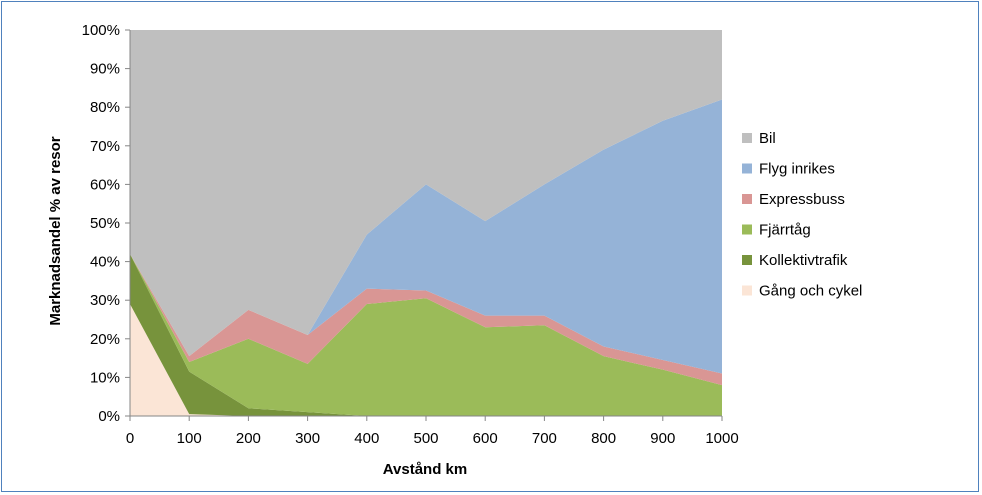 The height and width of the screenshot is (495, 982). Describe the element at coordinates (366, 438) in the screenshot. I see `x-tick-label: 400` at that location.